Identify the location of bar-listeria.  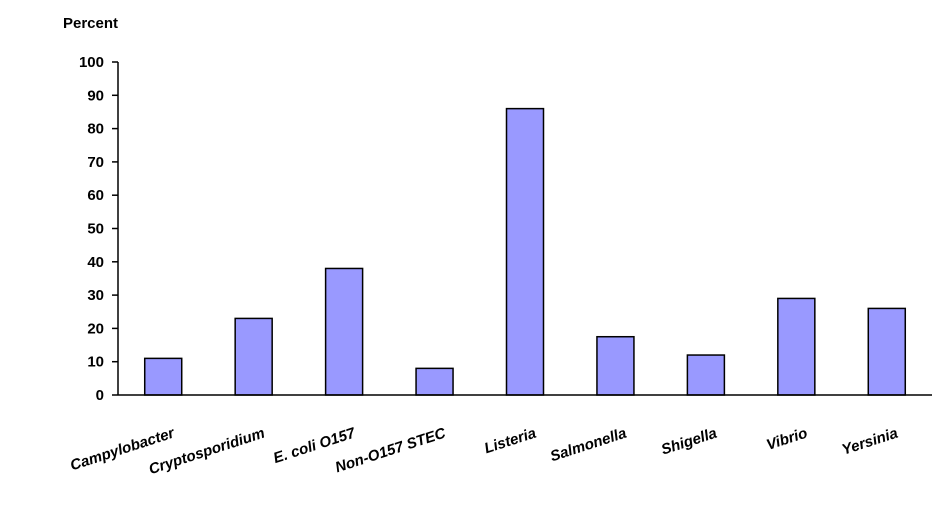
(525, 251).